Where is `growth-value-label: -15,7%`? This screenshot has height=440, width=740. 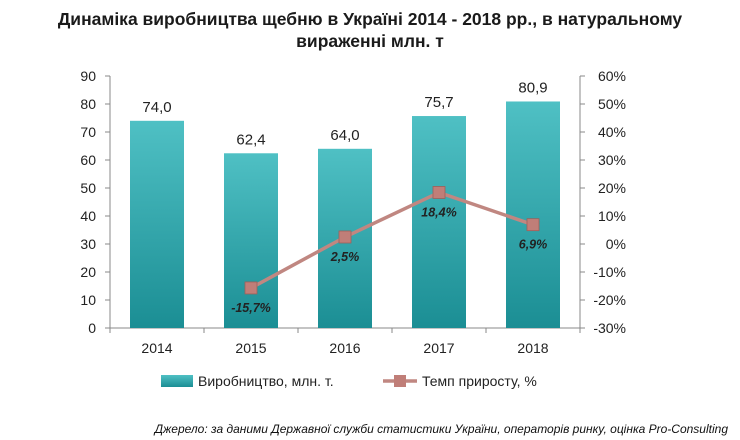
growth-value-label: -15,7% is located at coordinates (251, 308).